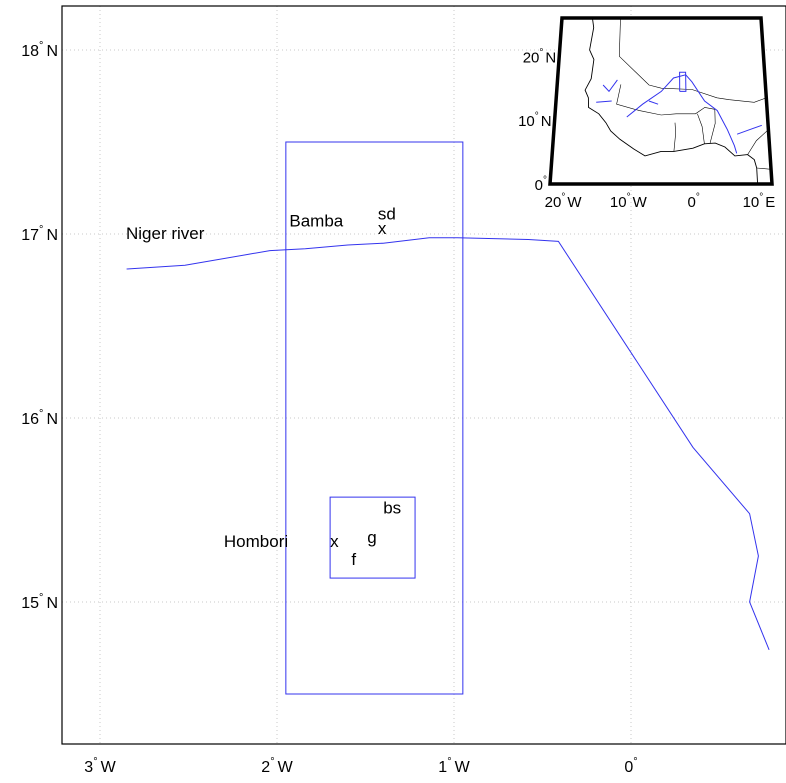  I want to click on inset-lines, so click(678, 101).